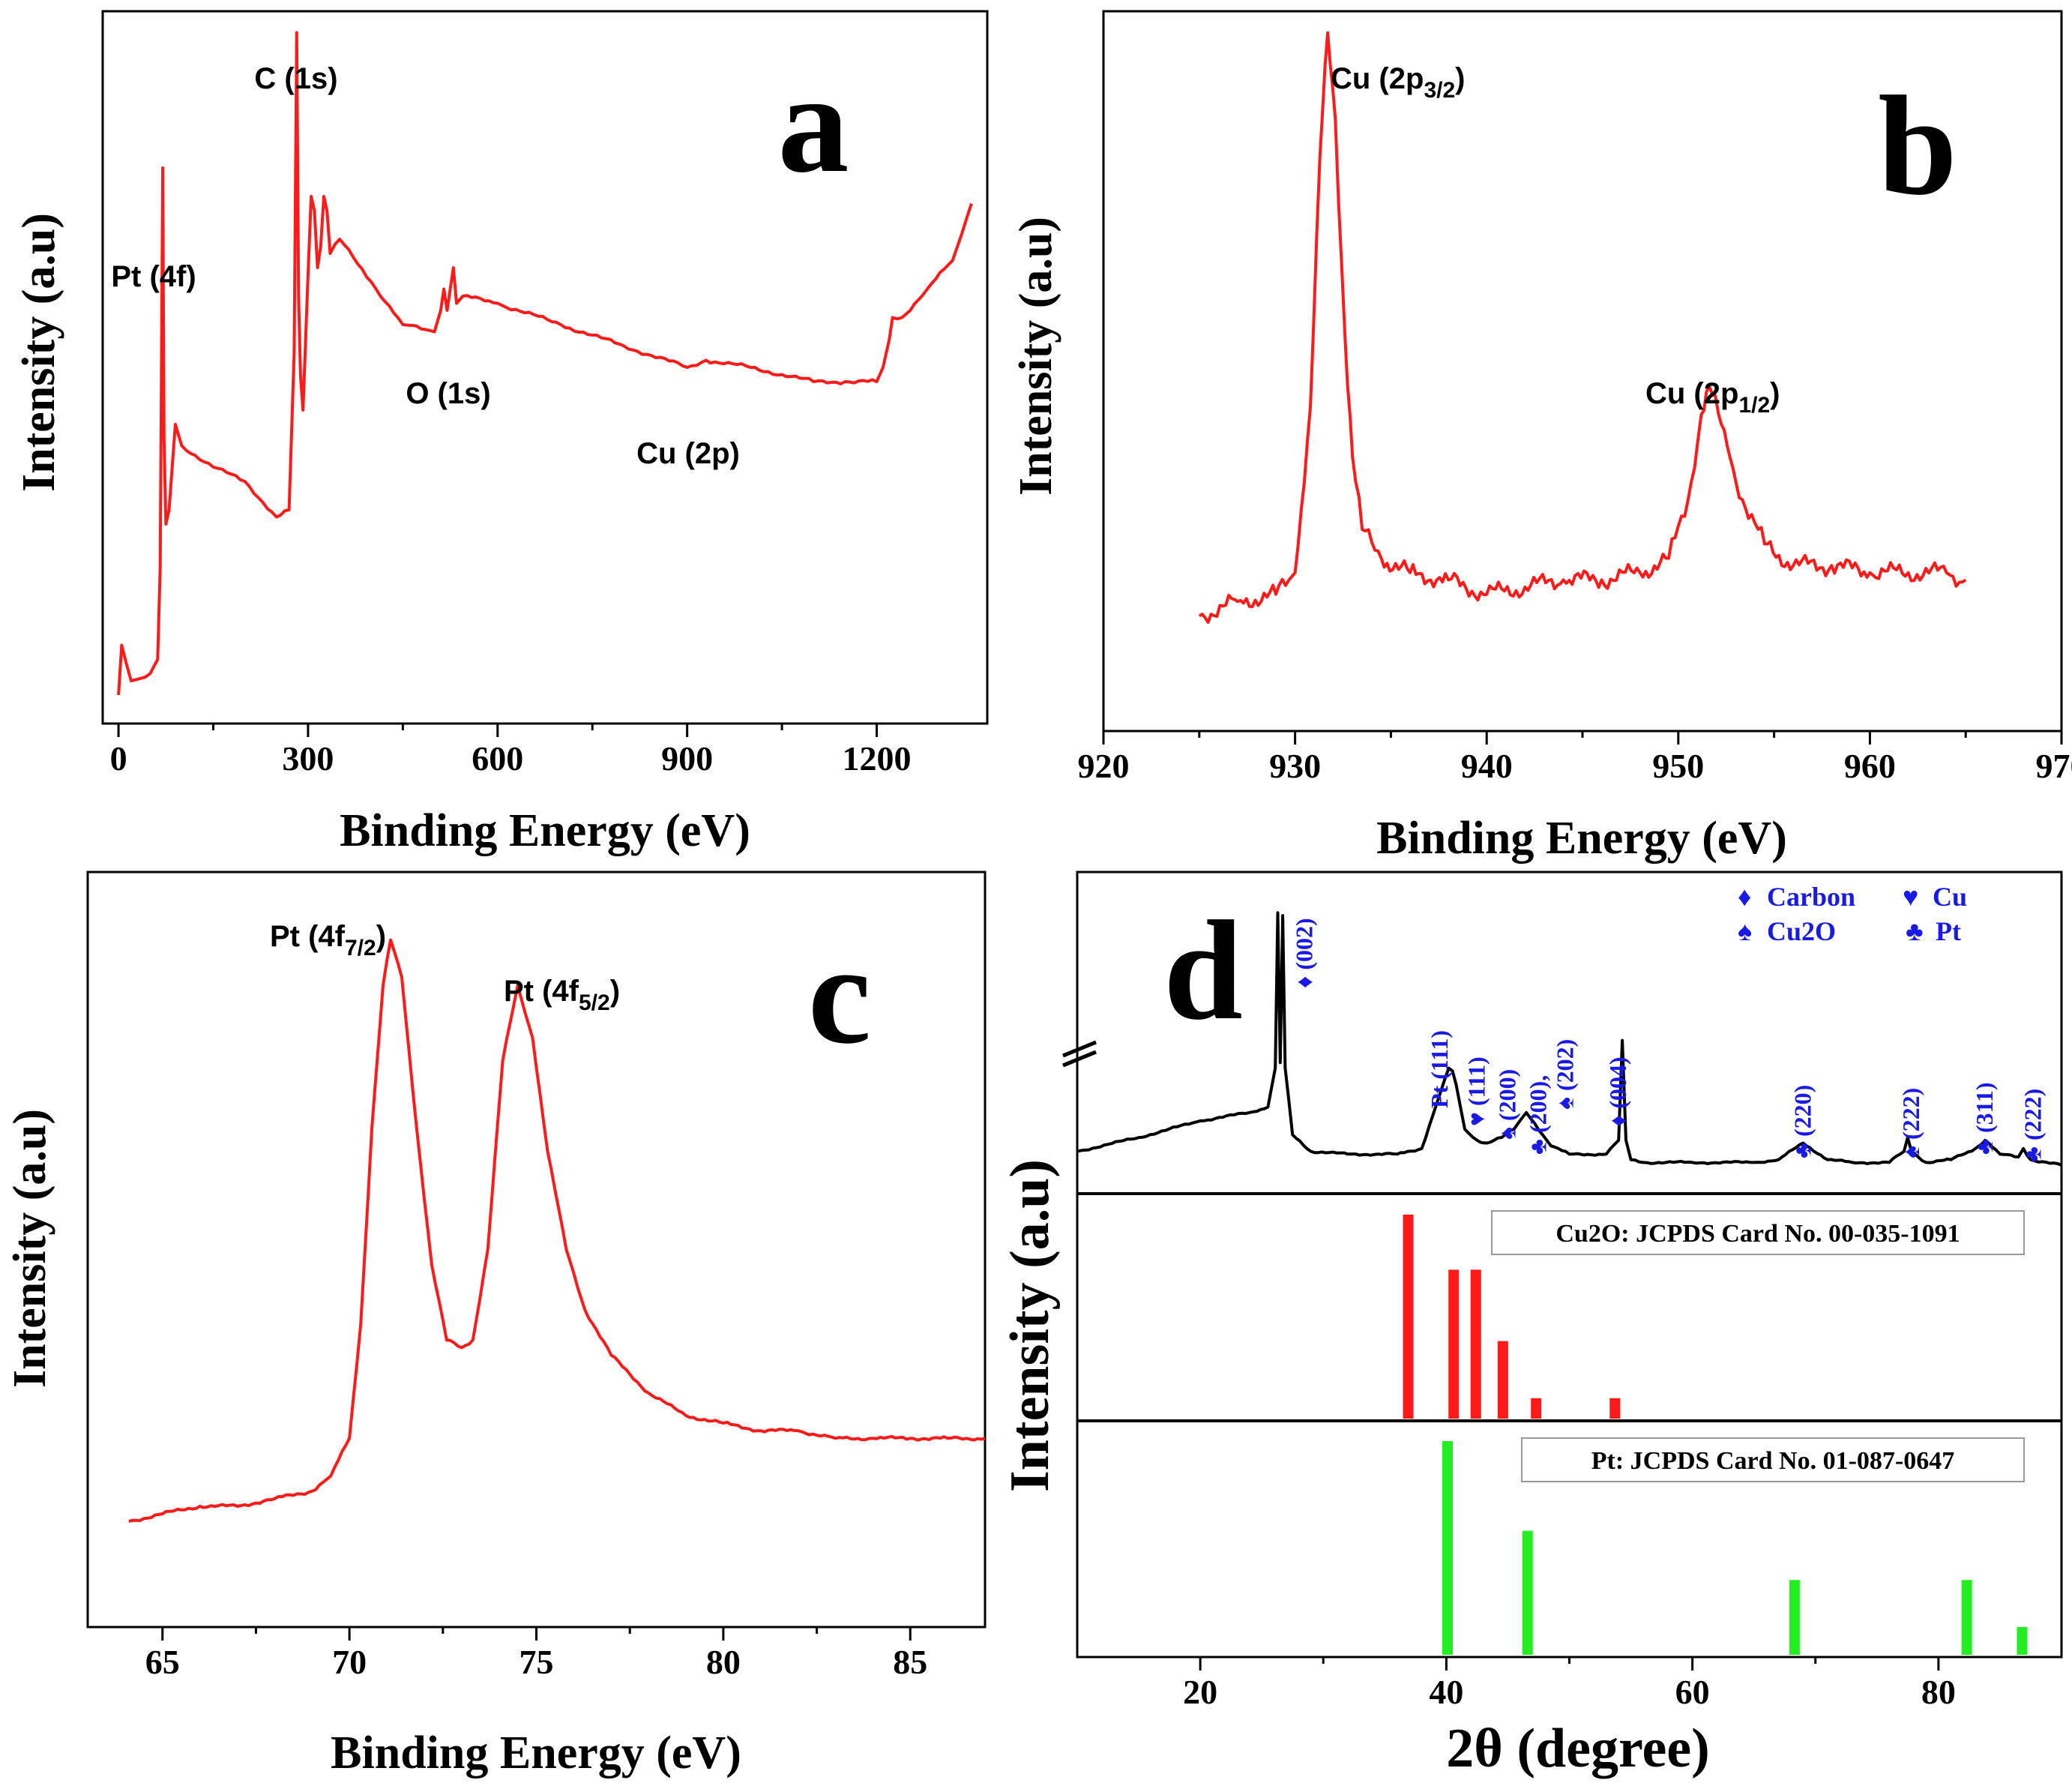 The image size is (2072, 1792). What do you see at coordinates (1030, 1326) in the screenshot?
I see `panel-d-ylabel: Intensity (a.u)` at bounding box center [1030, 1326].